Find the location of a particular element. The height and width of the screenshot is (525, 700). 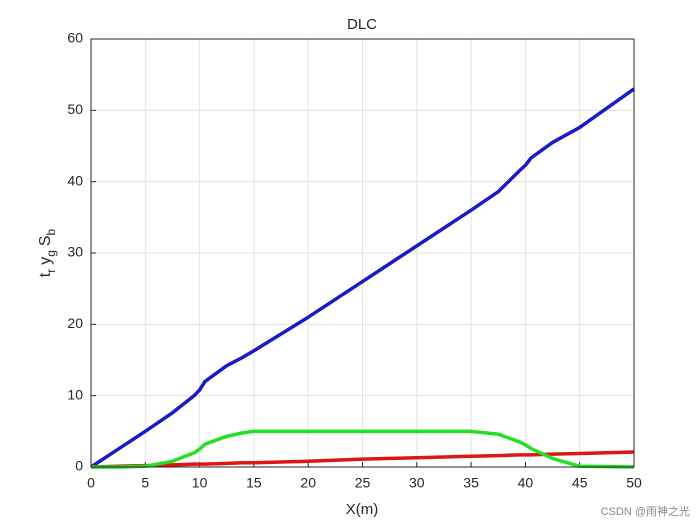

x-tick-label: 15 is located at coordinates (254, 483).